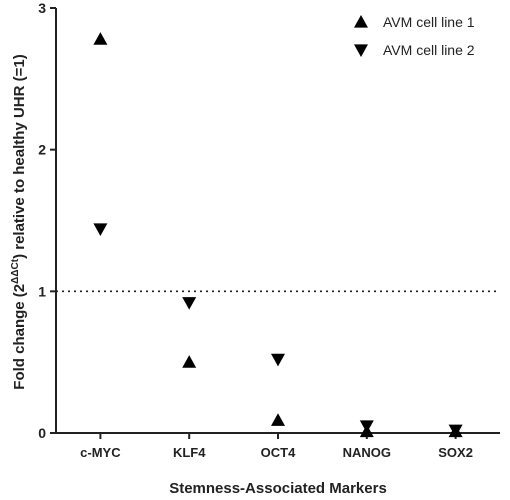  Describe the element at coordinates (429, 22) in the screenshot. I see `legend-label-1: AVM cell line 1` at that location.